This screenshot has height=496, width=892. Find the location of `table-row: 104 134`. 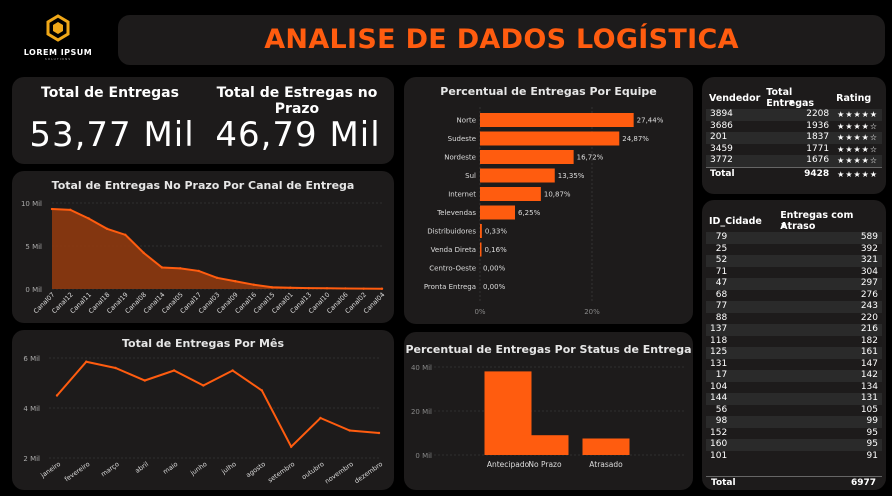

table-row: 104 134 is located at coordinates (794, 388).